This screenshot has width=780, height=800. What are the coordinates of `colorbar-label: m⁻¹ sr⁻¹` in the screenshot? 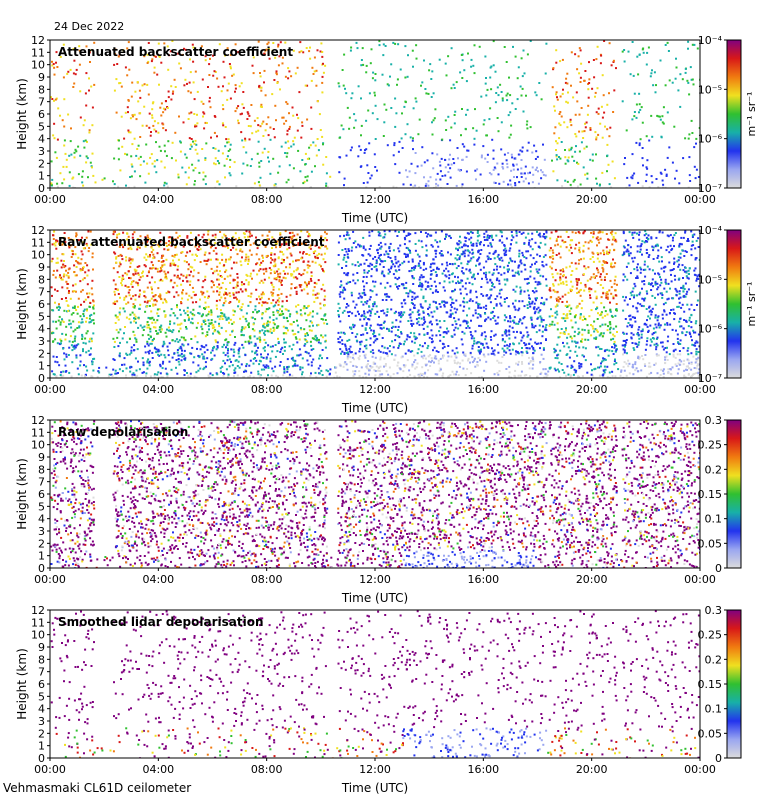 It's located at (751, 114).